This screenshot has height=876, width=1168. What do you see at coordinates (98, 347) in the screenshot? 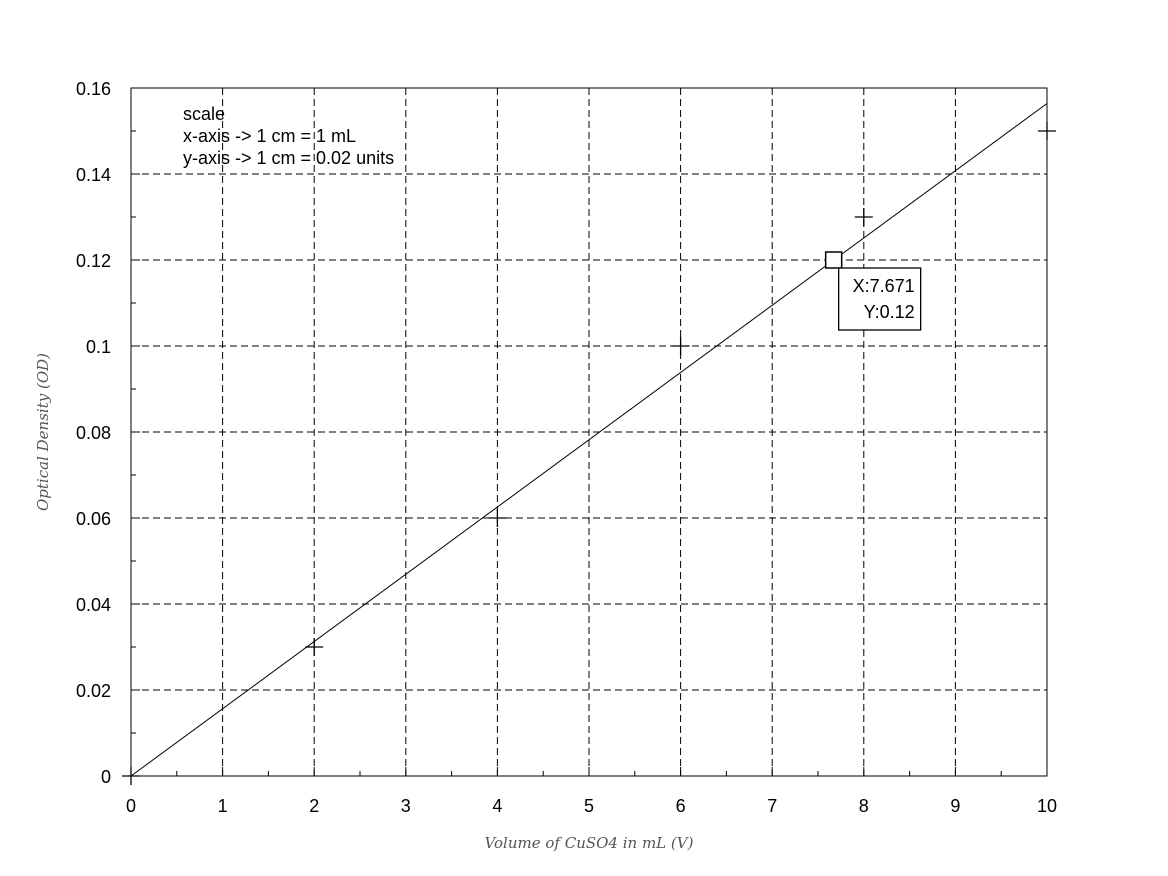
I see `y-tick-label: 0.1` at bounding box center [98, 347].